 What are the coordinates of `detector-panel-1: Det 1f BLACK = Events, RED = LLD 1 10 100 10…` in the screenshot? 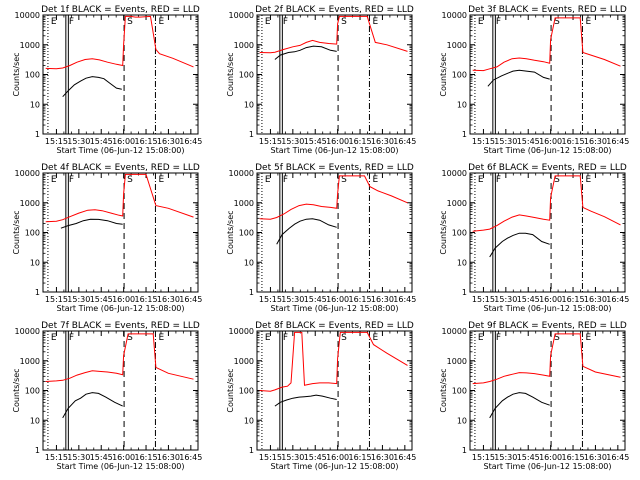 It's located at (107, 80).